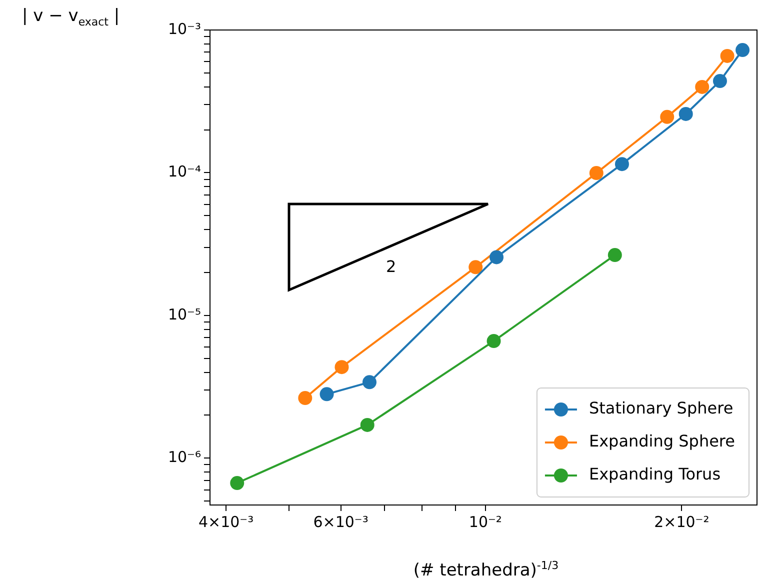  I want to click on legend-label: Stationary Sphere, so click(661, 408).